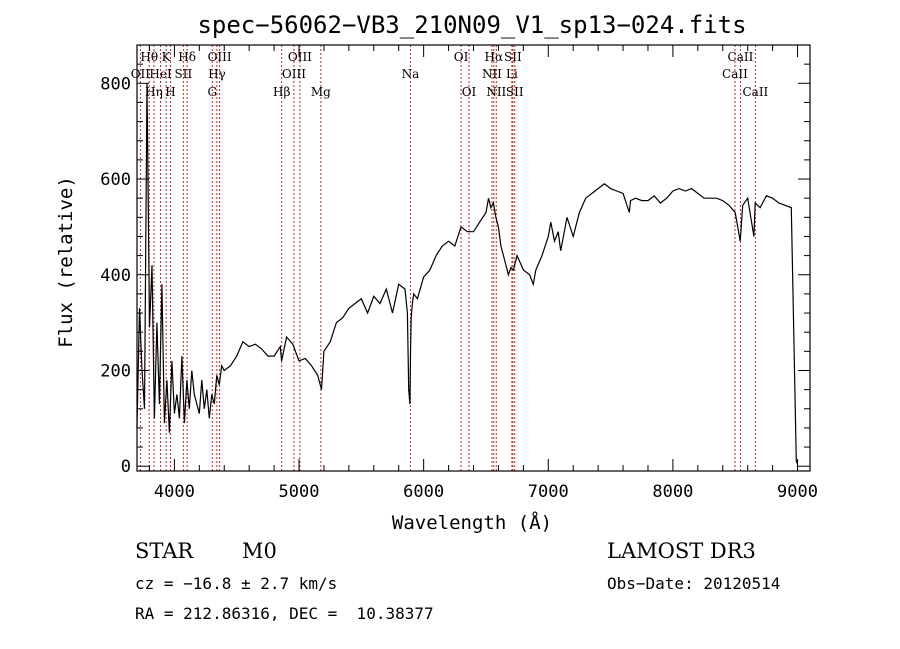 Image resolution: width=900 pixels, height=649 pixels. Describe the element at coordinates (284, 613) in the screenshot. I see `sky-coordinates: RA = 212.86316, DEC = 10.38377` at that location.